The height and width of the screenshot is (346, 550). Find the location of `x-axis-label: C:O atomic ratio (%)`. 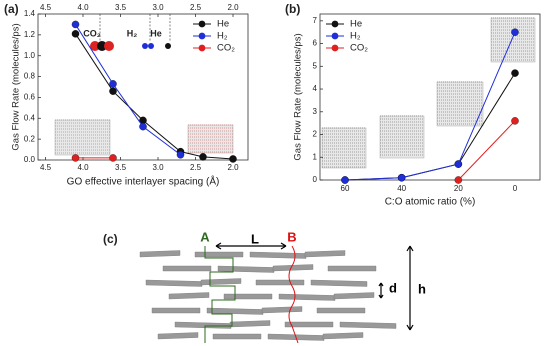

x-axis-label: C:O atomic ratio (%) is located at coordinates (430, 202).